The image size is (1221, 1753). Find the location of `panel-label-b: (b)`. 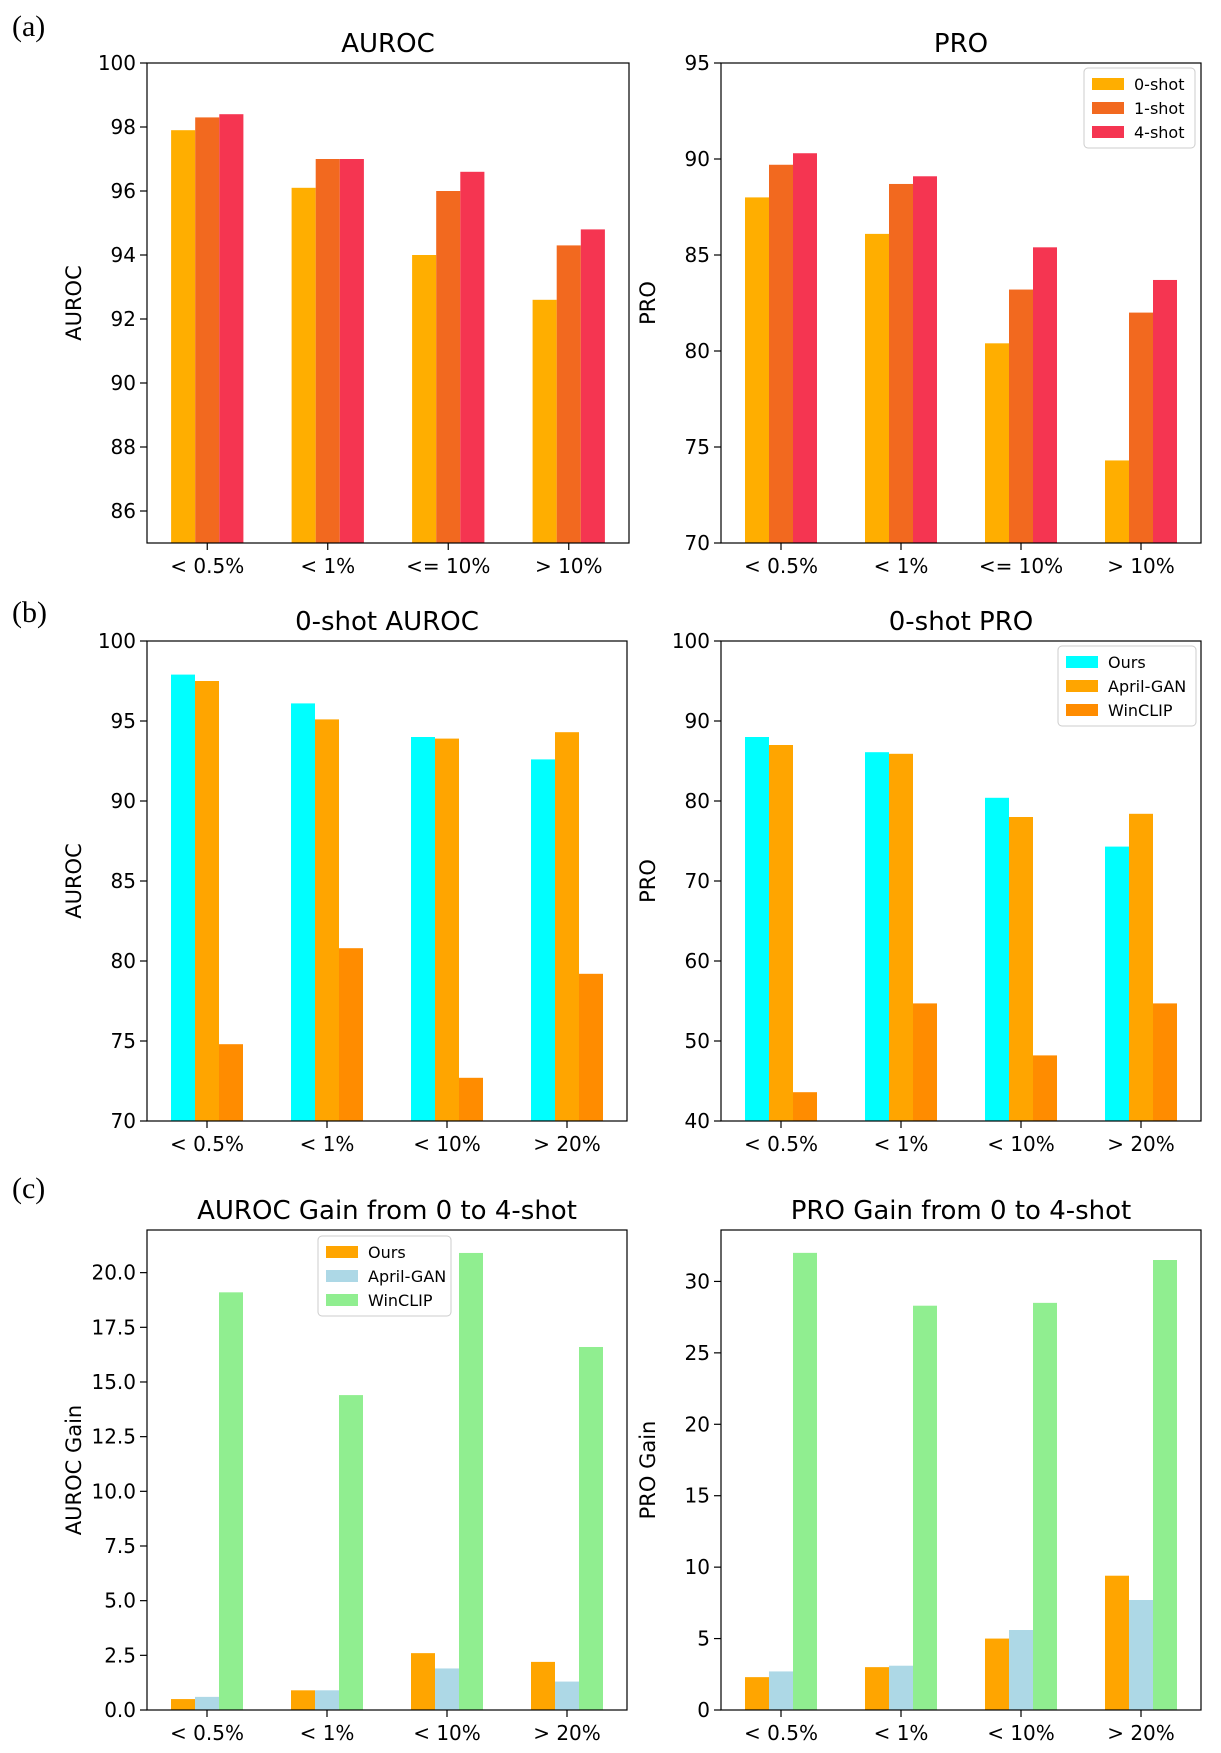

panel-label-b: (b) is located at coordinates (29, 612).